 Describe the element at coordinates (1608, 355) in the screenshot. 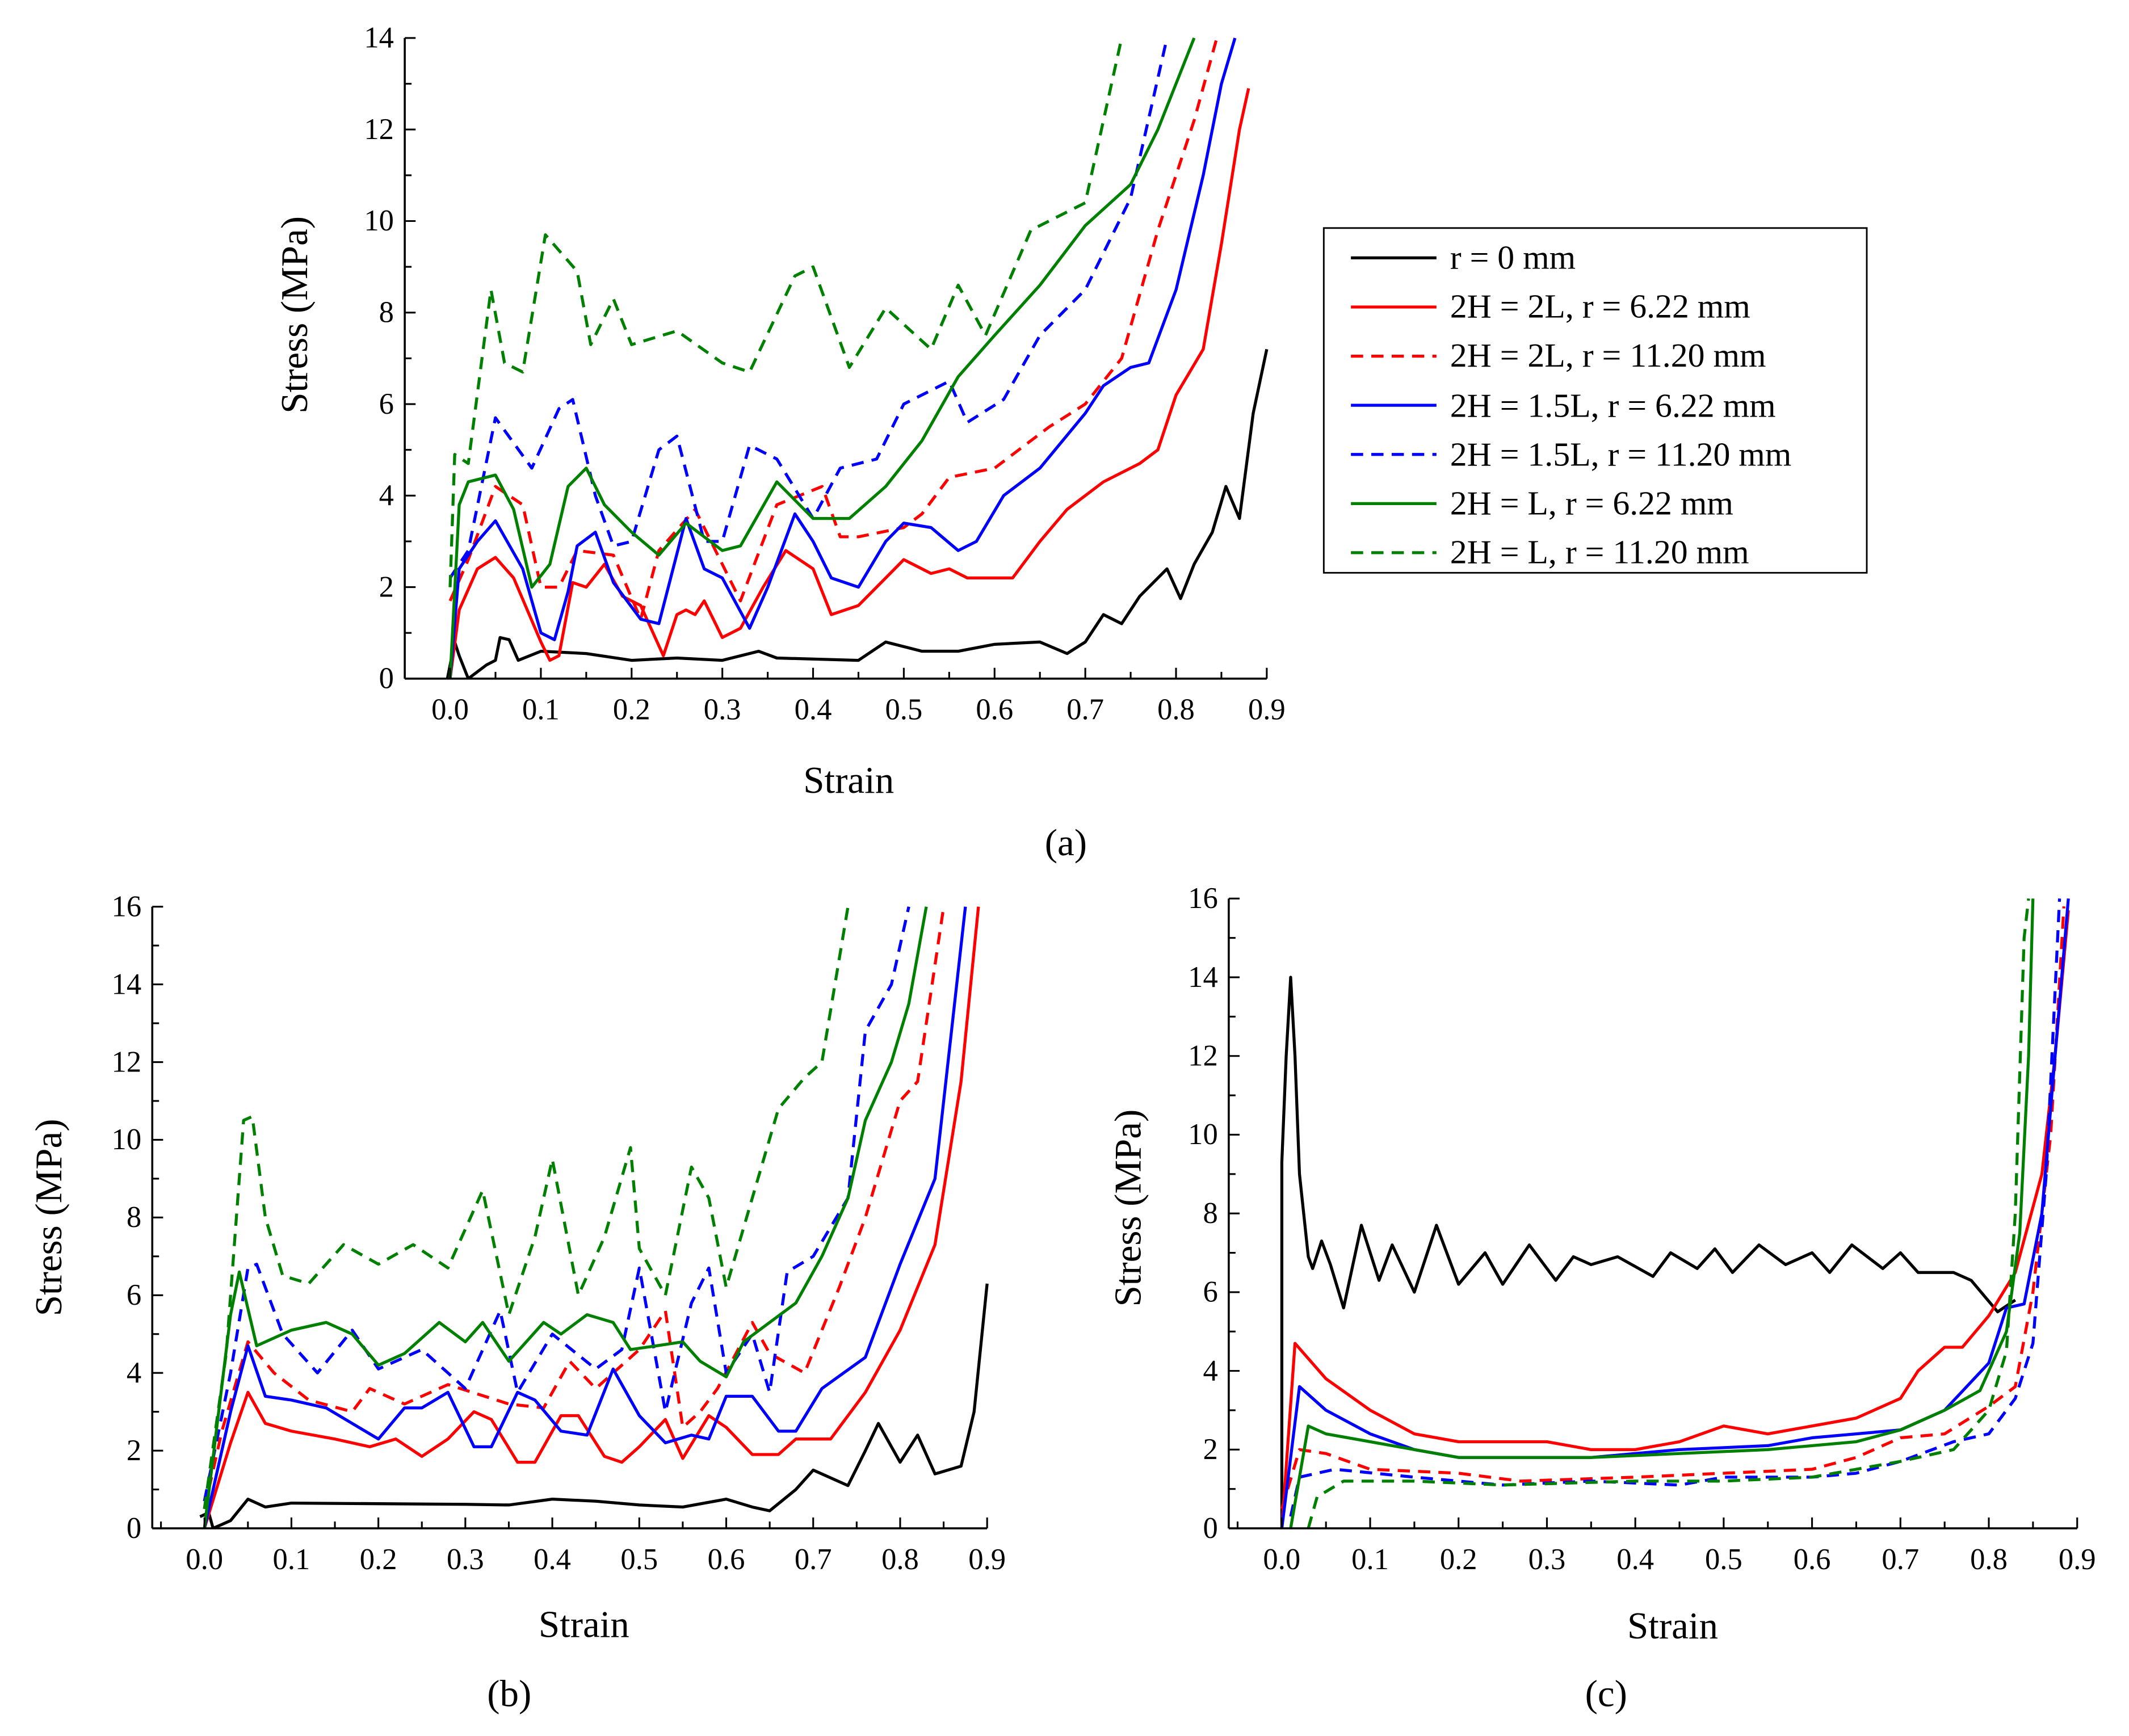

I see `legend-label-2h2l-r1120: 2H = 2L, r = 11.20 mm` at that location.